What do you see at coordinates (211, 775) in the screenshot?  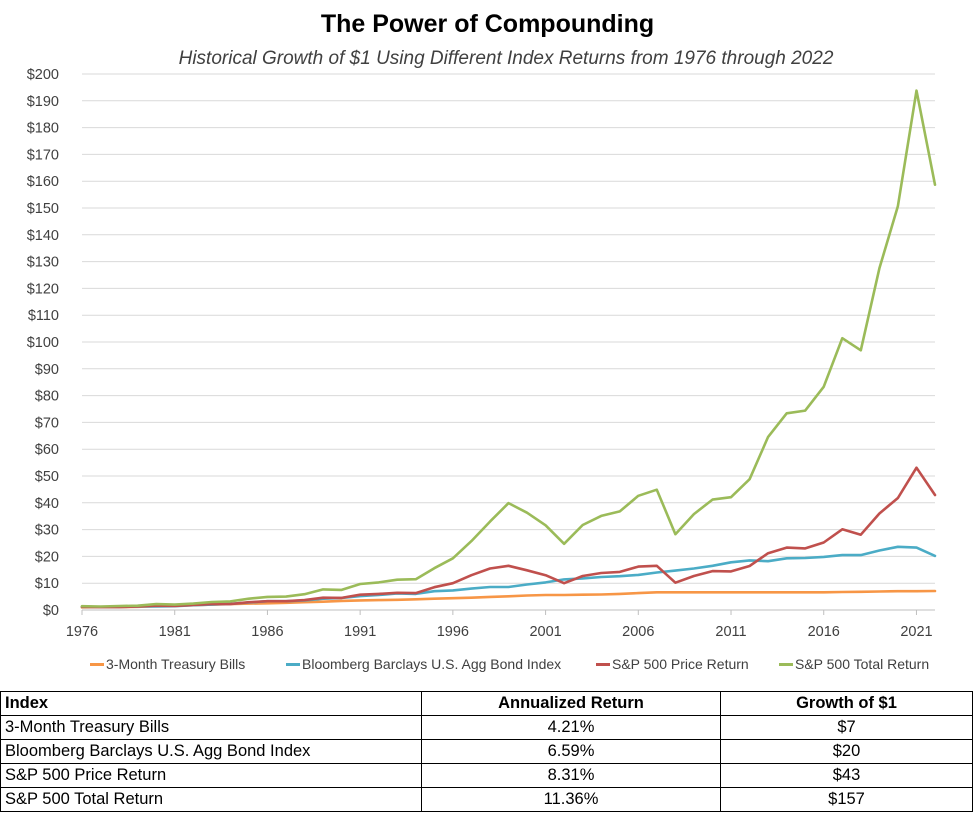 I see `cell-index-name: S&P 500 Price Return` at bounding box center [211, 775].